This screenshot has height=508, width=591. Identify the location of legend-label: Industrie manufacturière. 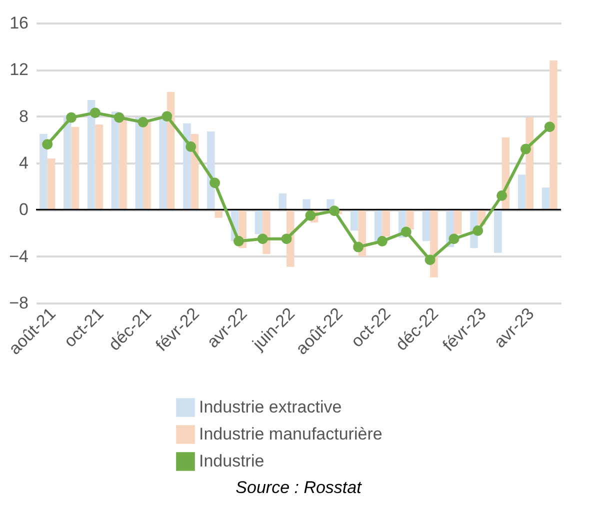
(290, 434).